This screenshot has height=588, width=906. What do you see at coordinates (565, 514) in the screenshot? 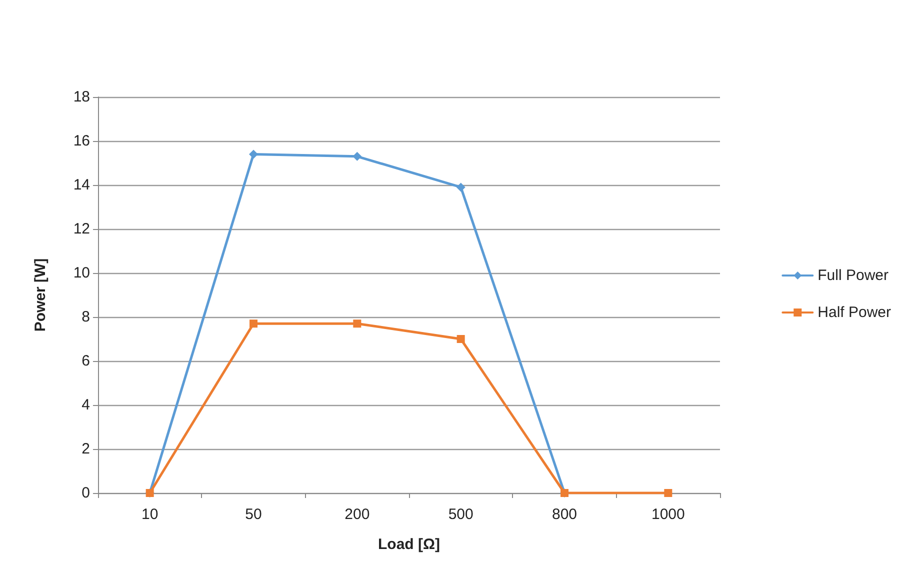
I see `x-tick-label: 800` at bounding box center [565, 514].